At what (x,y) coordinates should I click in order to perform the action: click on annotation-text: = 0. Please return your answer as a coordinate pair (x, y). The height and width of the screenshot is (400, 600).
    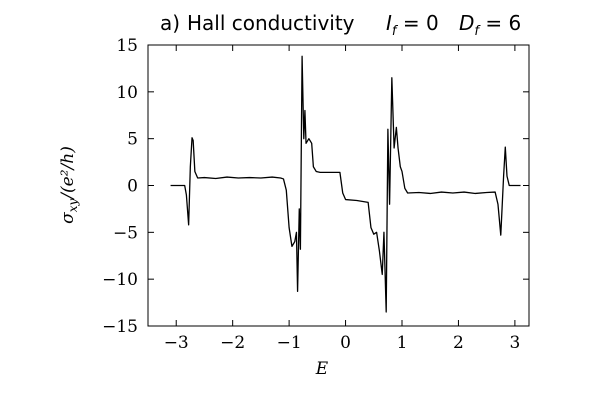
    Looking at the image, I should click on (417, 23).